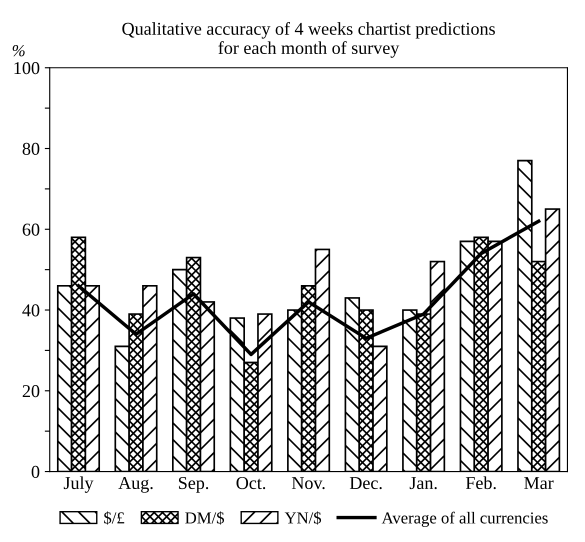 The height and width of the screenshot is (542, 585). What do you see at coordinates (423, 483) in the screenshot?
I see `x-tick-label: Jan.` at bounding box center [423, 483].